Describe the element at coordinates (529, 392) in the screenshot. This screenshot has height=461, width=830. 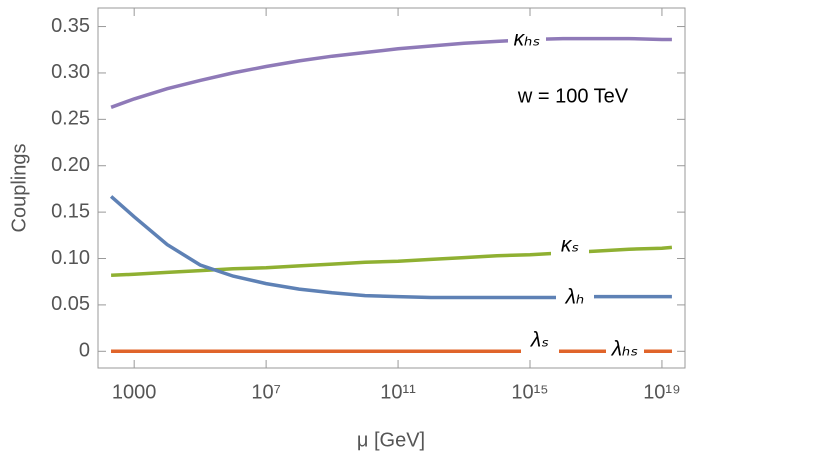
I see `x-tick-label: 10¹⁵` at that location.